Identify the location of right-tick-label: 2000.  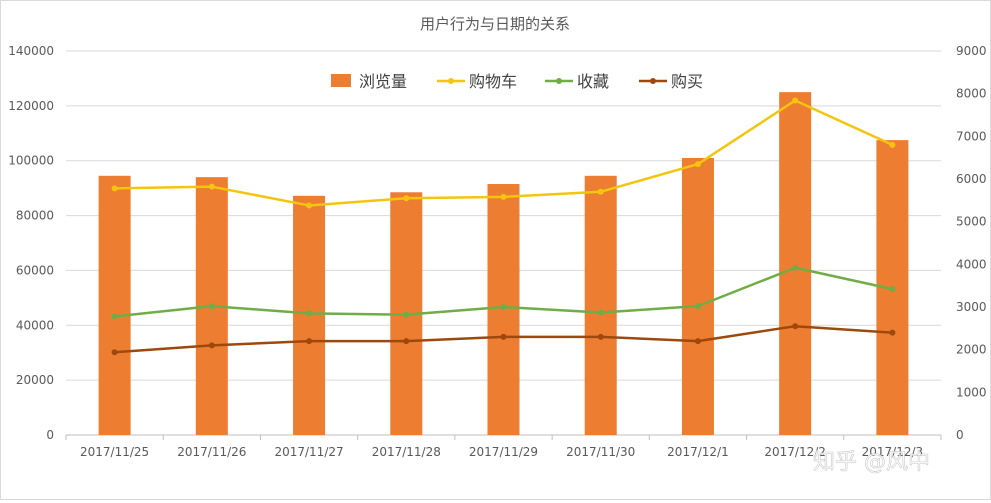
(971, 350).